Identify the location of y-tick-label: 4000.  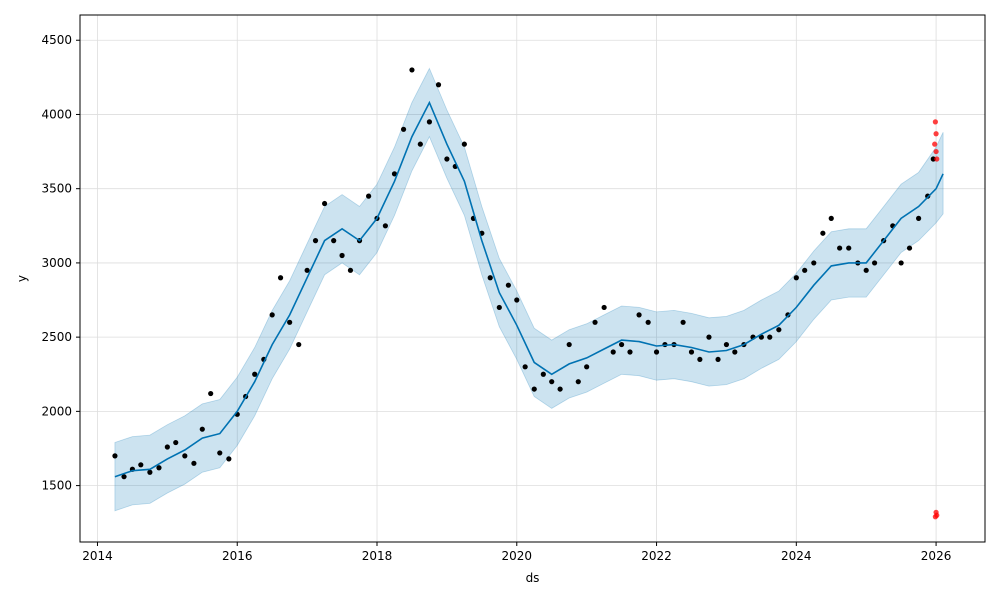
(56, 114).